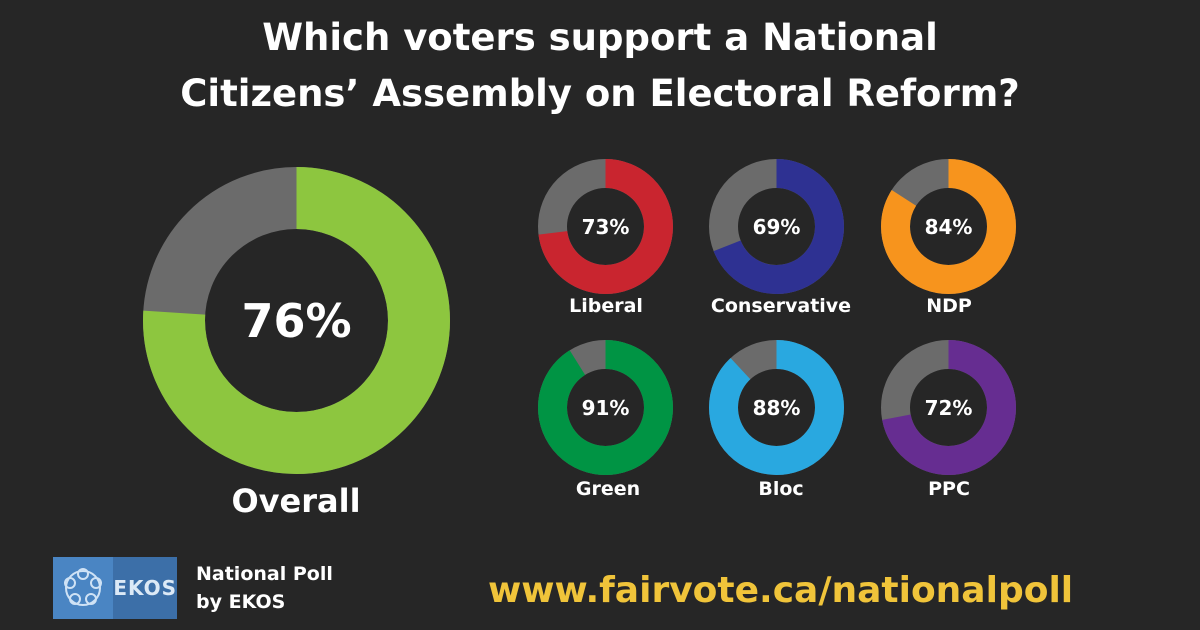  I want to click on bloc-donut: 88%, so click(776, 407).